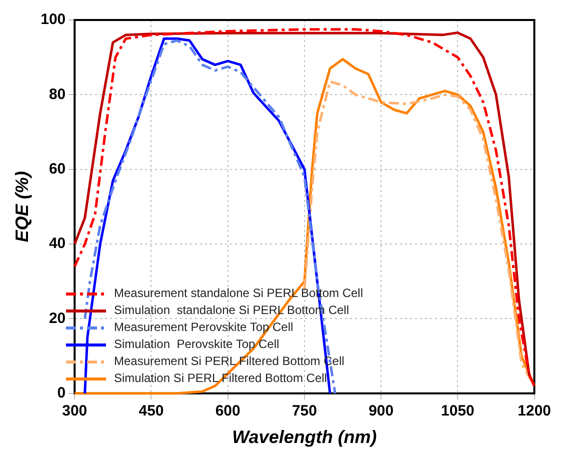 The width and height of the screenshot is (562, 461). Describe the element at coordinates (227, 411) in the screenshot. I see `x-tick-label: 600` at that location.